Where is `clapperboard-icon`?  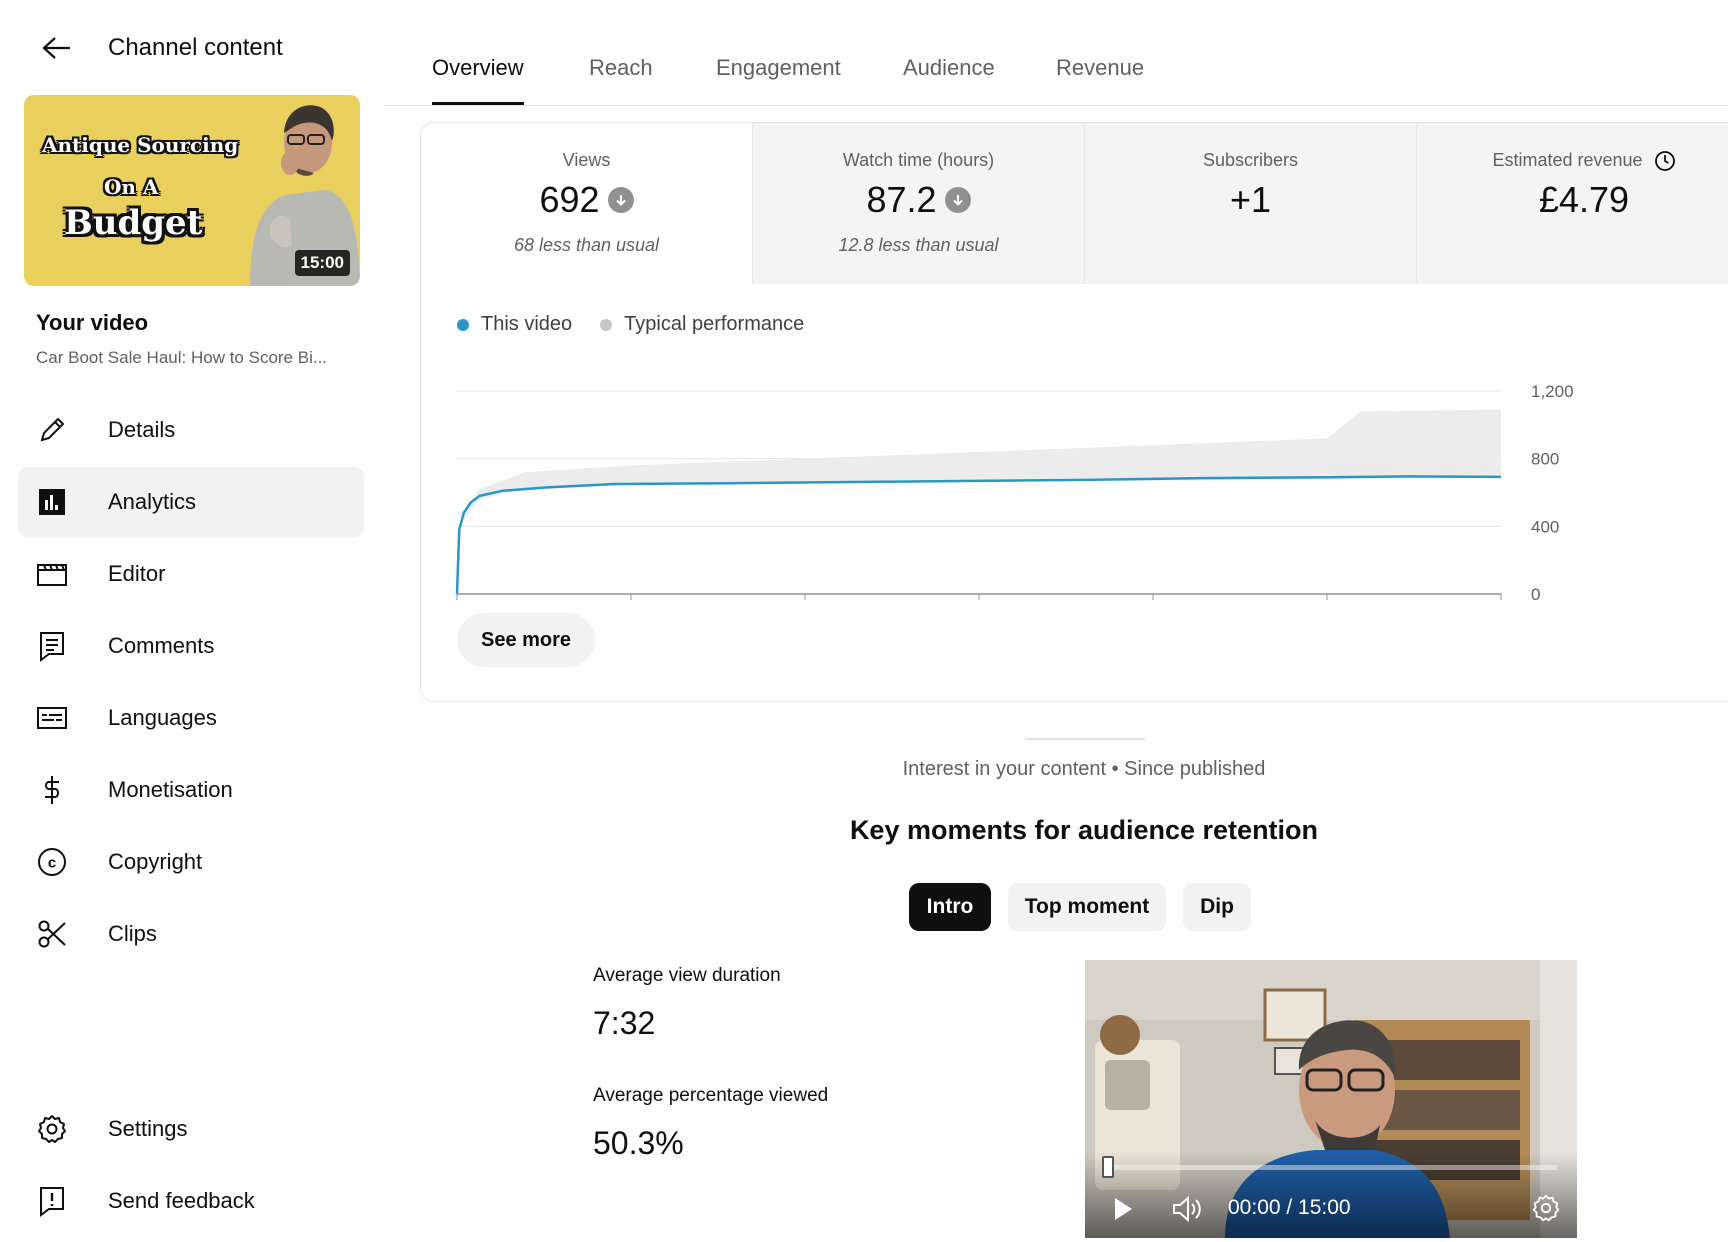 clapperboard-icon is located at coordinates (52, 574).